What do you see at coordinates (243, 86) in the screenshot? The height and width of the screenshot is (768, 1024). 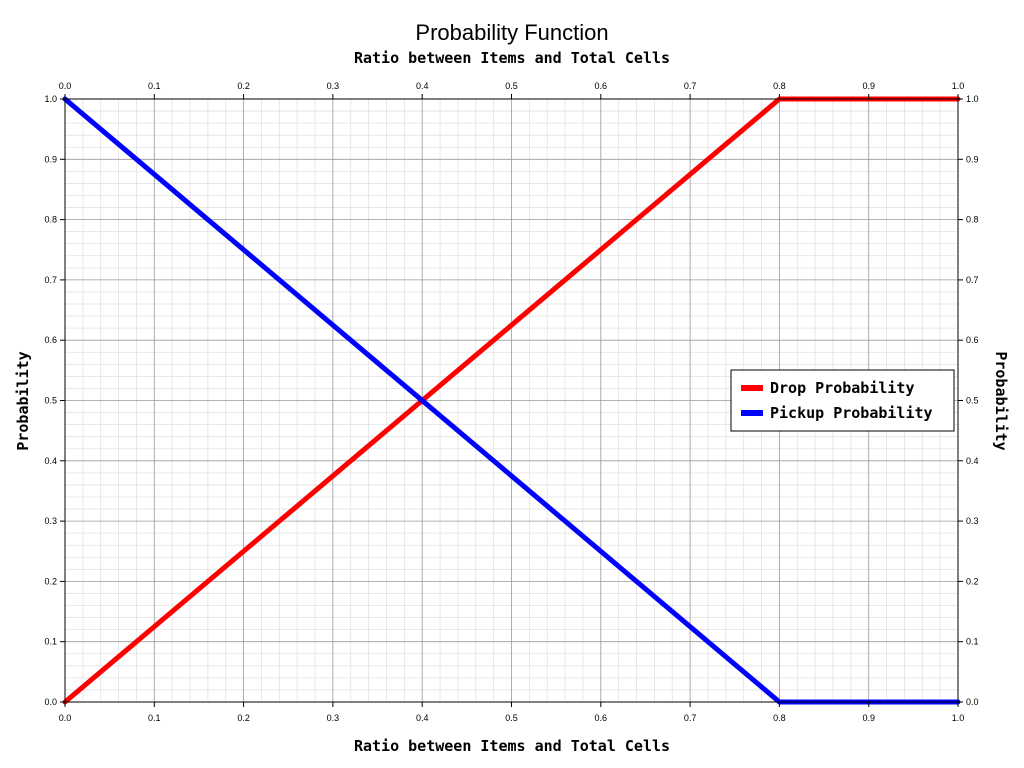 I see `x-tick-label-top: 0.2` at bounding box center [243, 86].